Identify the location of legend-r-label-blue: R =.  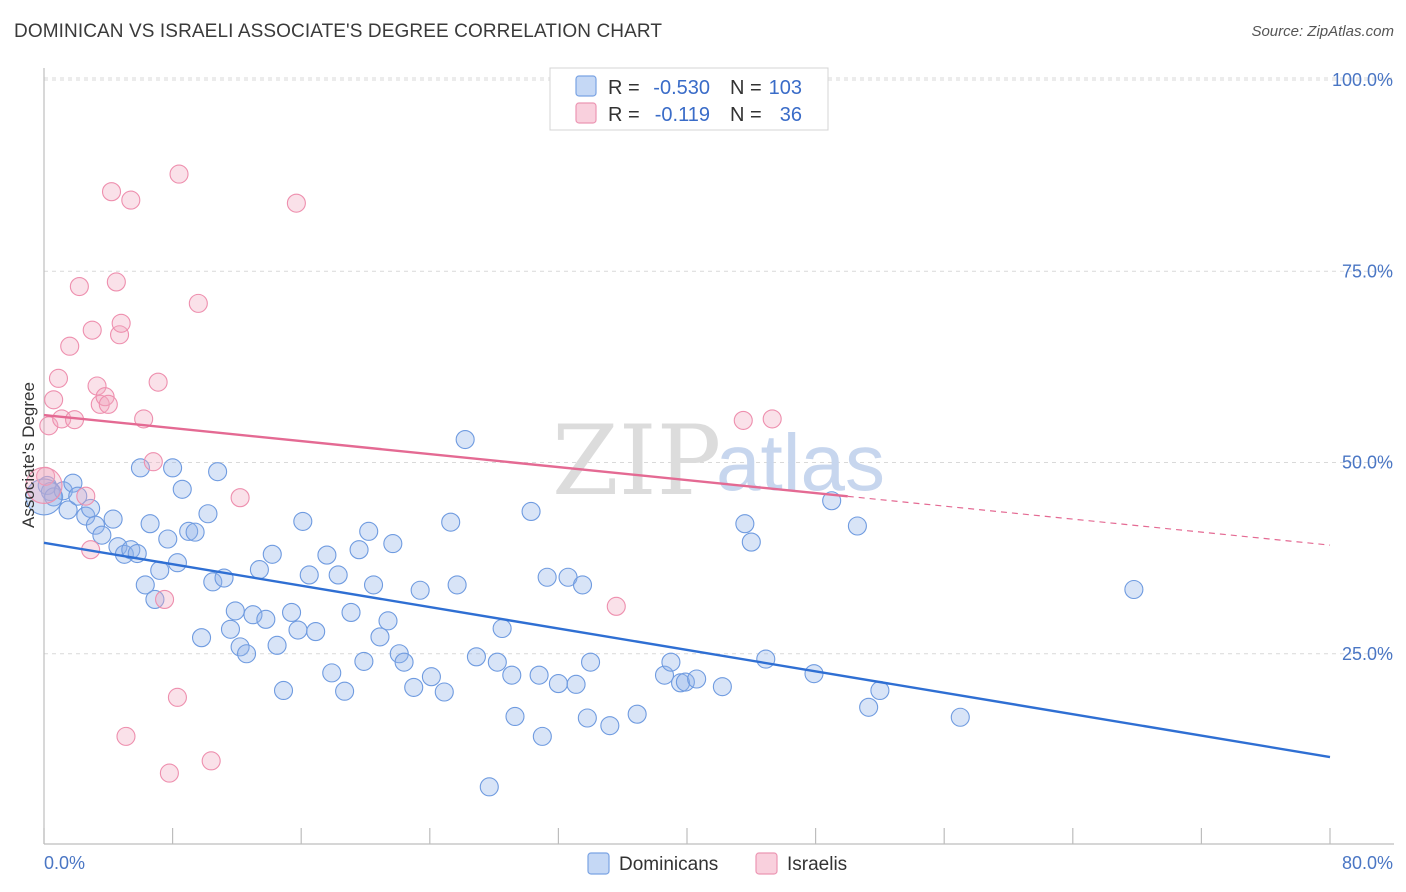
(624, 88).